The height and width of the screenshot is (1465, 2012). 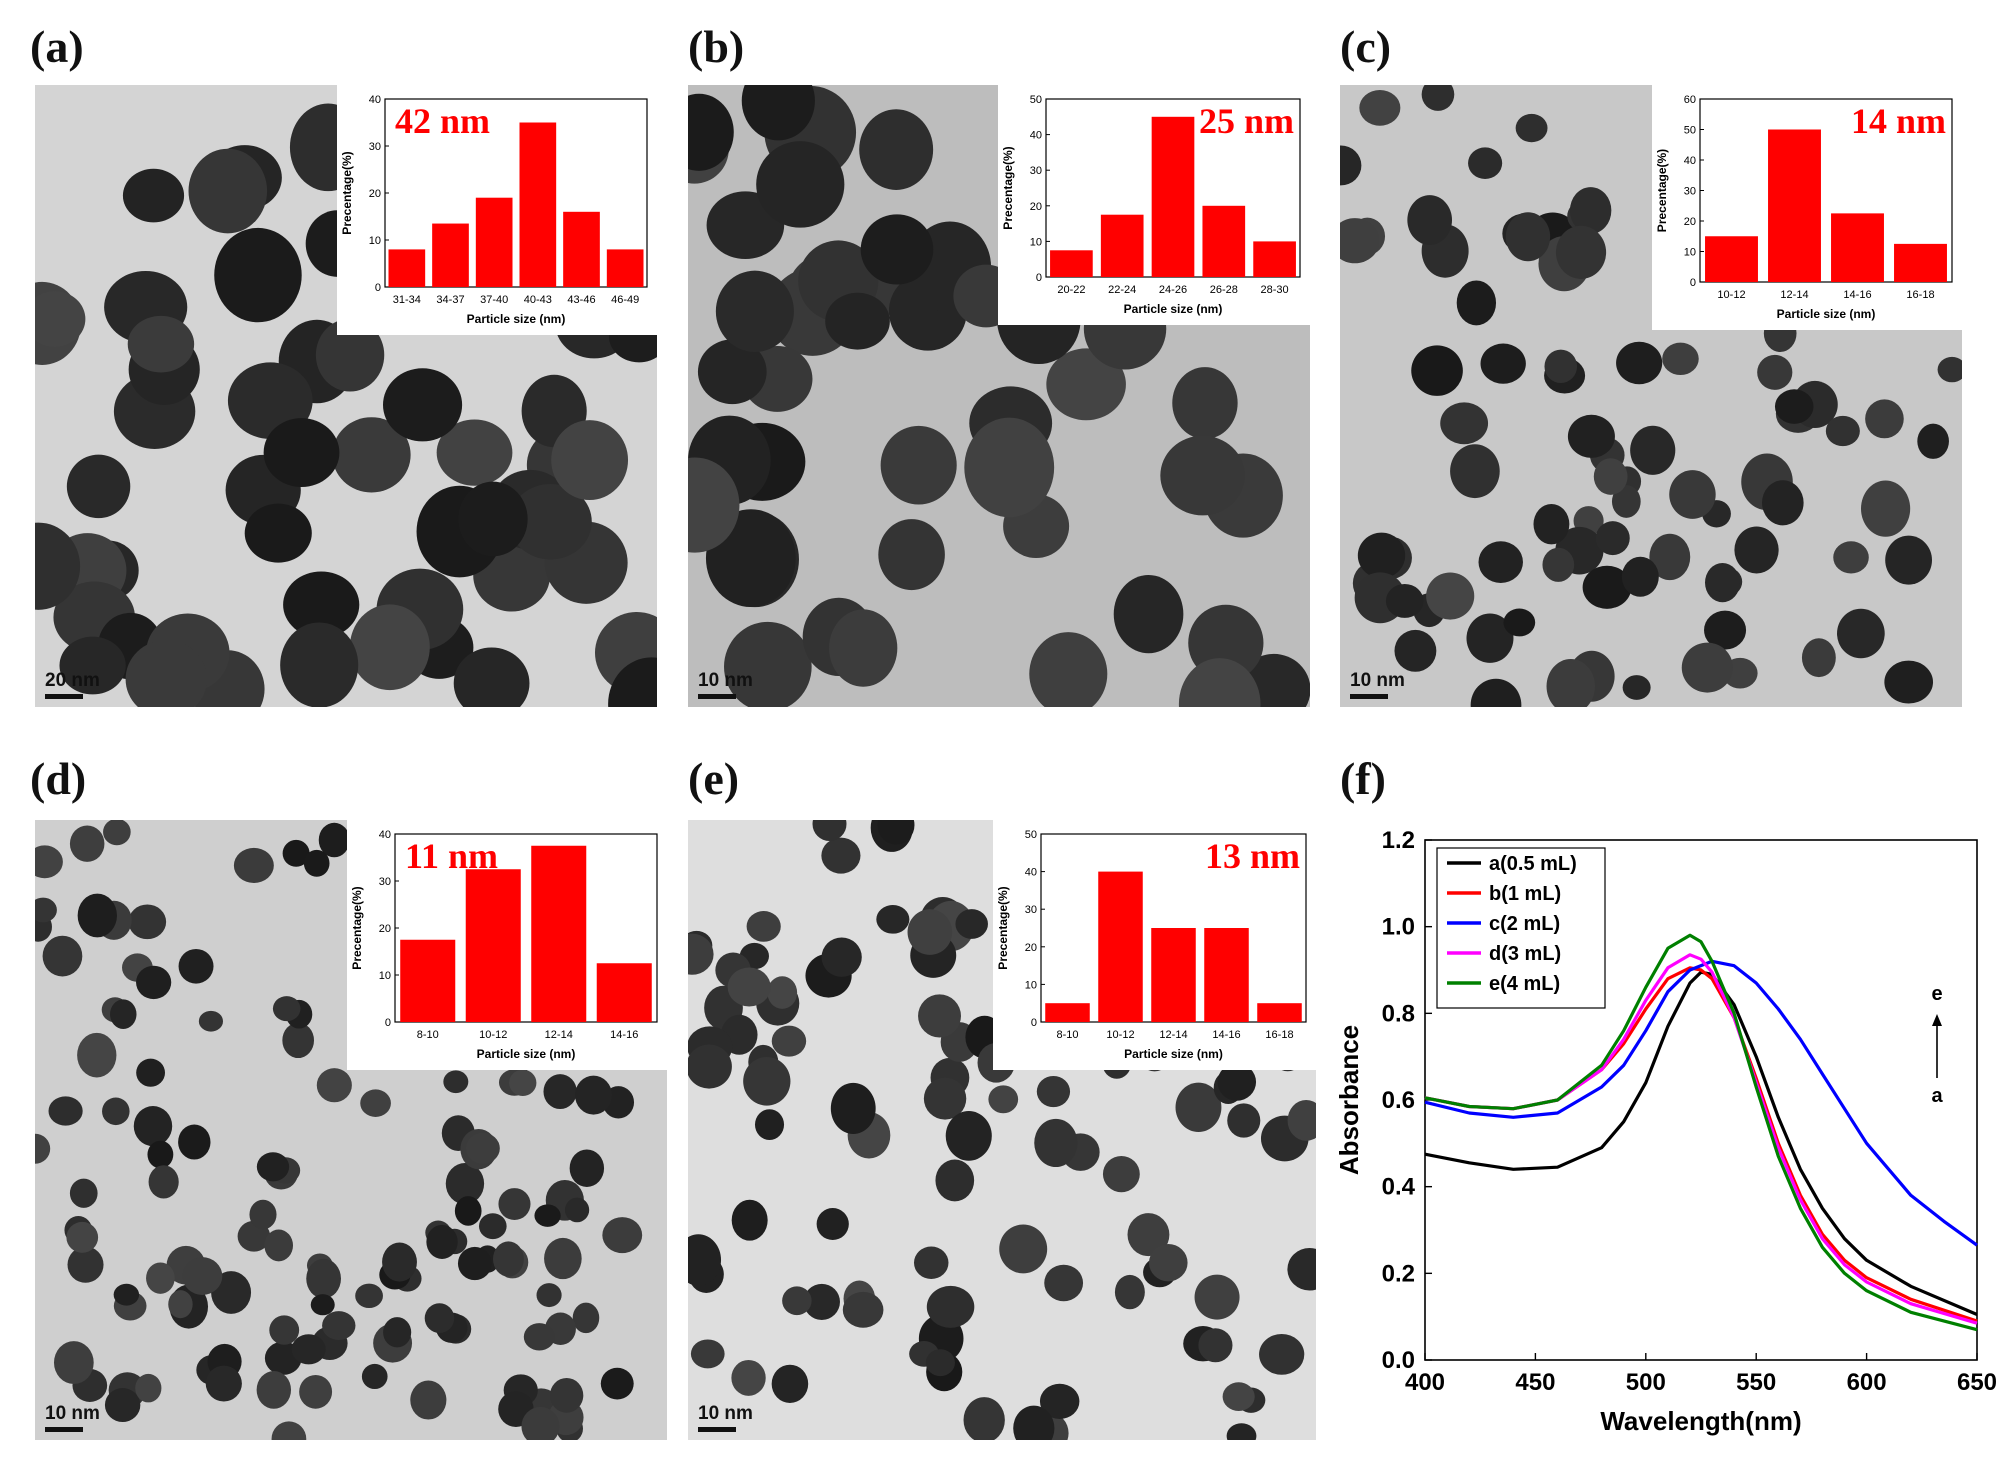 I want to click on y-tick-label: 1.0, so click(x=1398, y=927).